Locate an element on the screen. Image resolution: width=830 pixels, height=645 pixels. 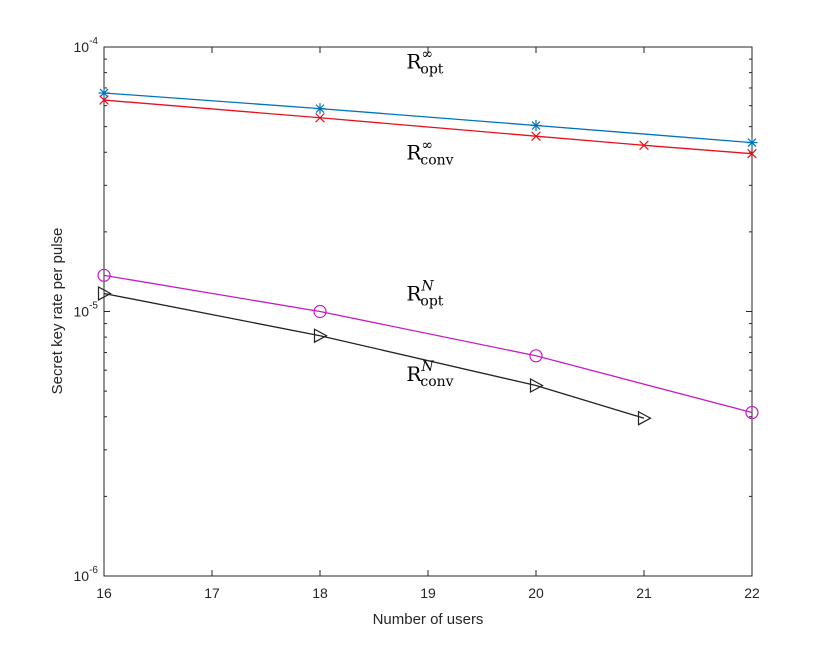
y-tick-label: 10⁻⁶ is located at coordinates (86, 574).